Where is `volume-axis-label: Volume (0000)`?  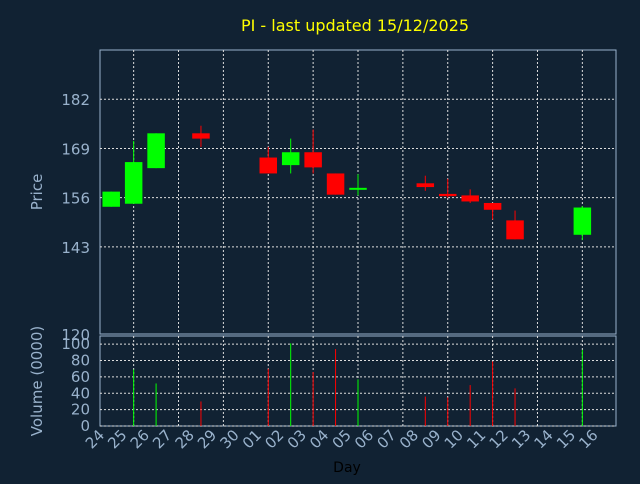
volume-axis-label: Volume (0000) is located at coordinates (37, 381).